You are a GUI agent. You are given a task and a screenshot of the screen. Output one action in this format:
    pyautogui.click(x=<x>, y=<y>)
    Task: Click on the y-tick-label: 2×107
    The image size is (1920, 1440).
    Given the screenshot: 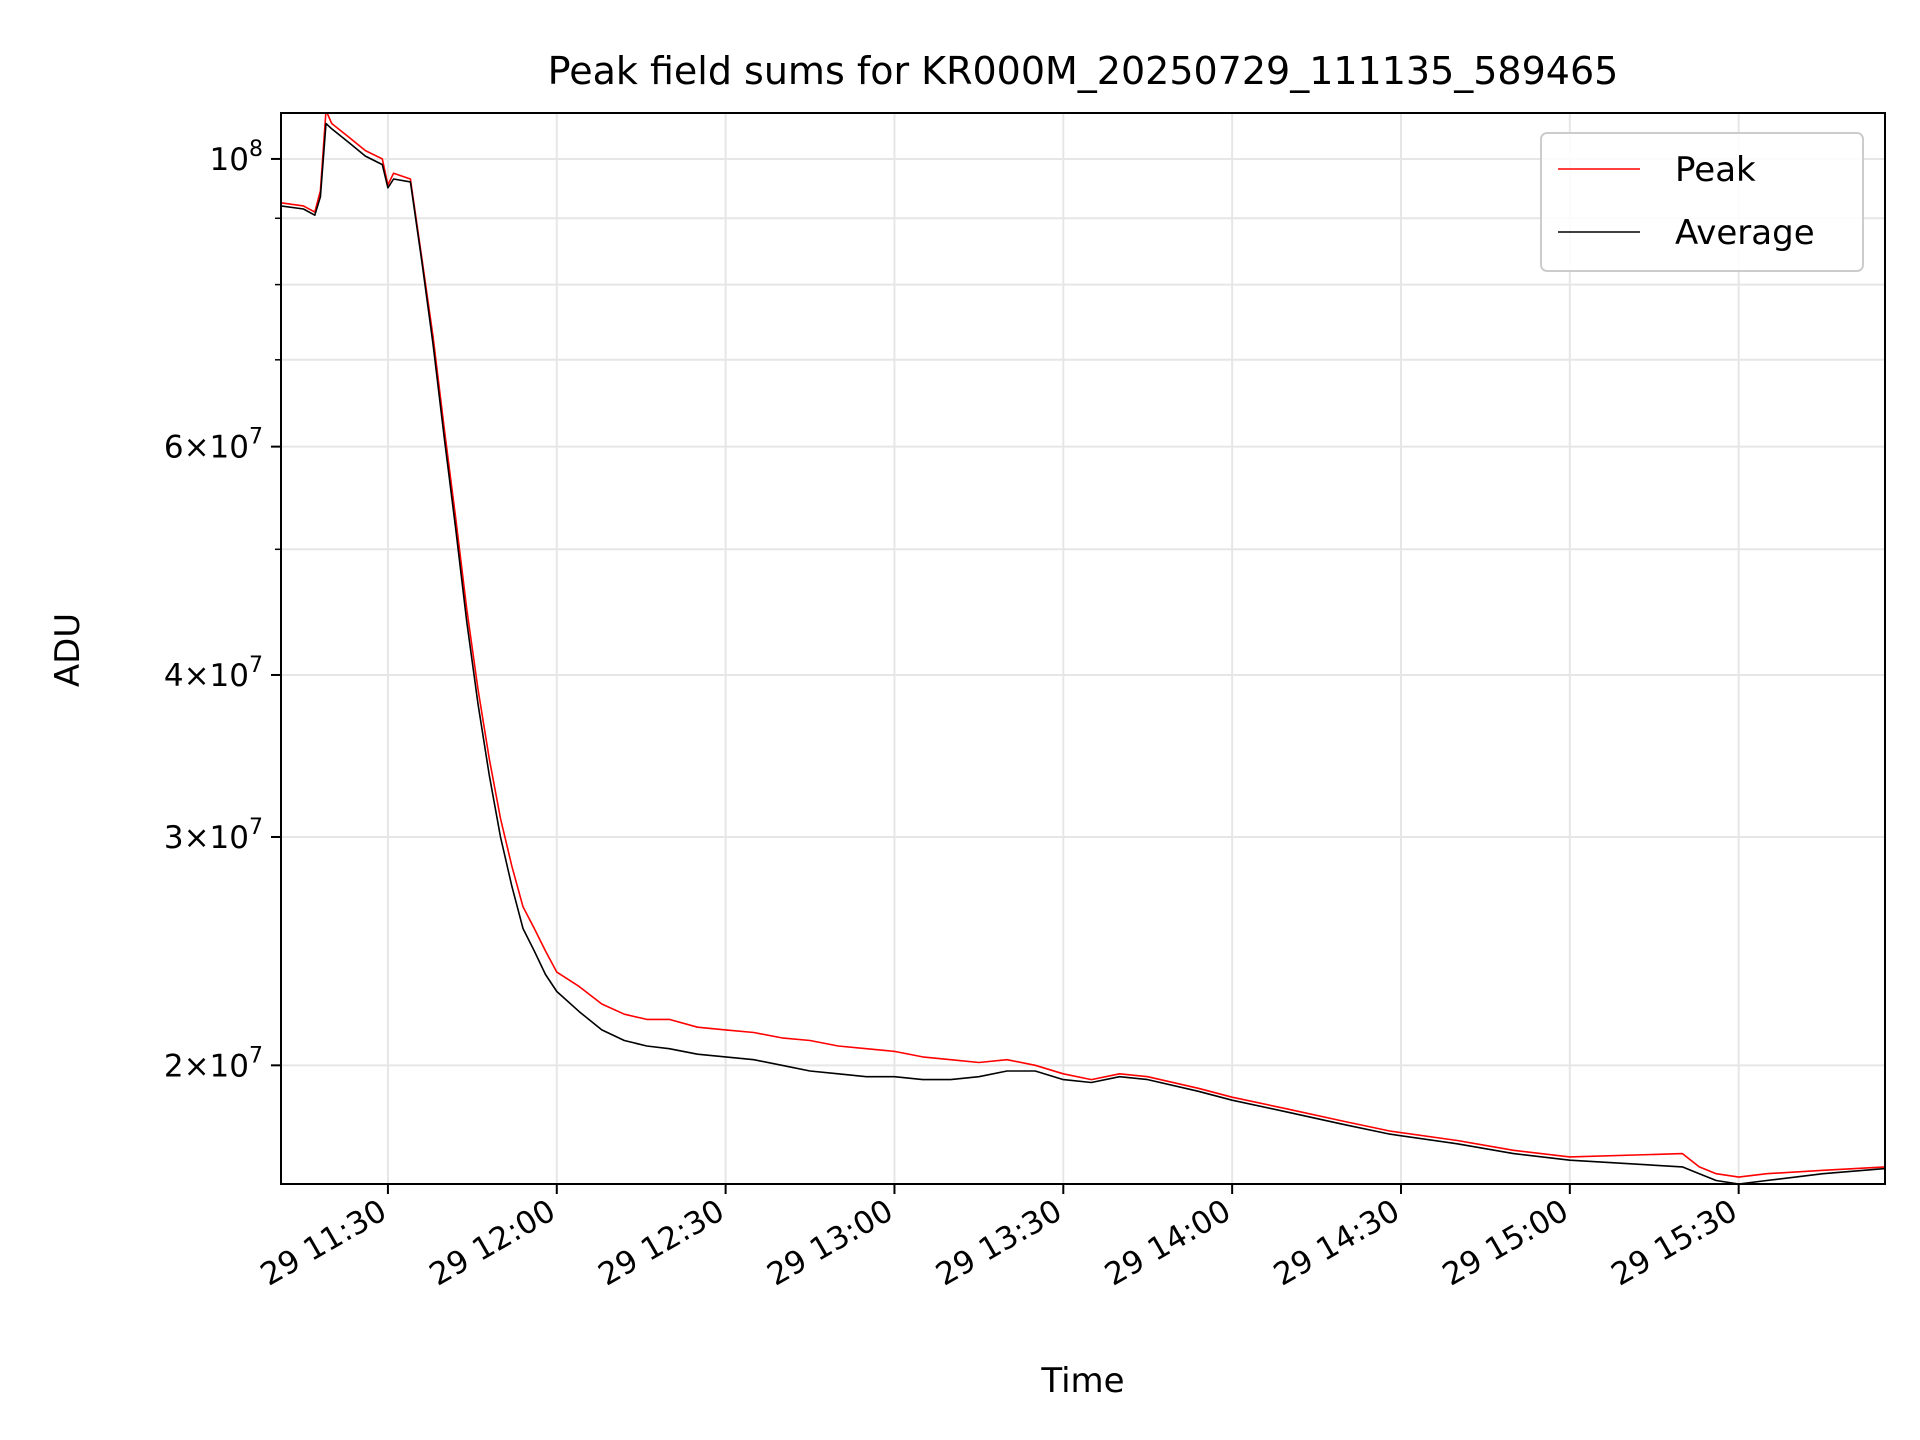 What is the action you would take?
    pyautogui.click(x=213, y=1063)
    